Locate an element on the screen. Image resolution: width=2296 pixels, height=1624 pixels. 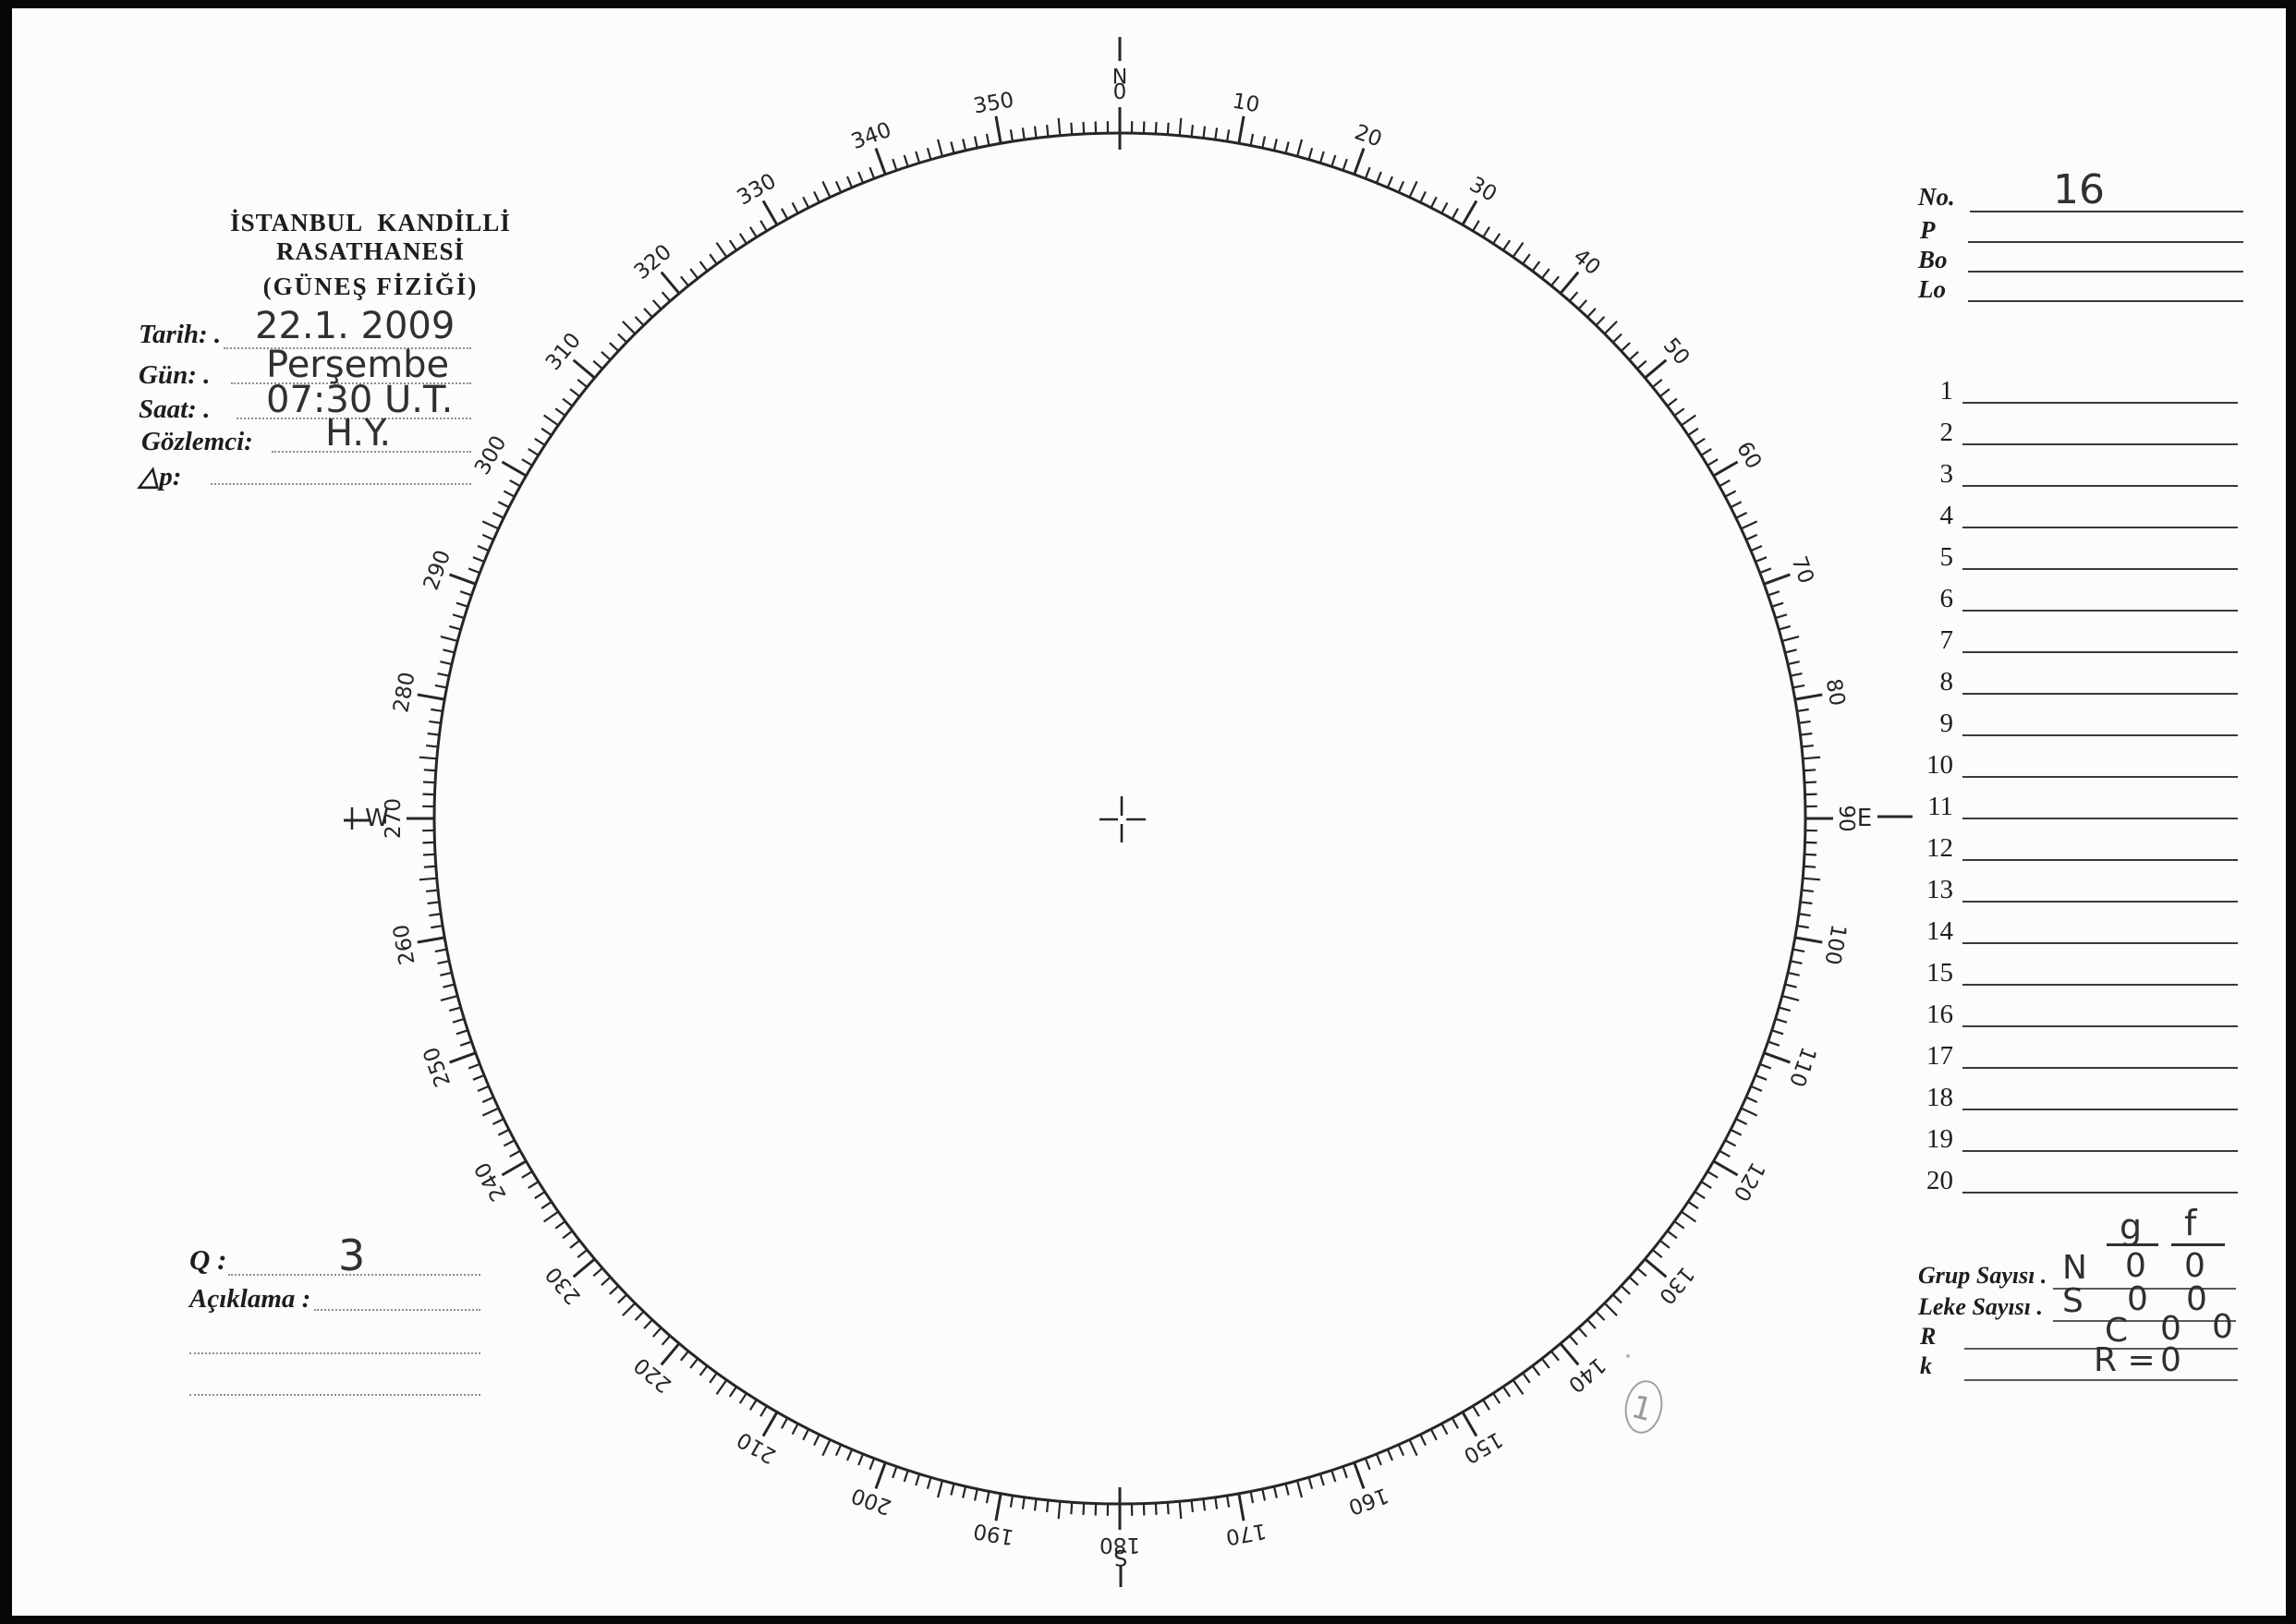
leke-sayisi-f: 0 is located at coordinates (2196, 1299).